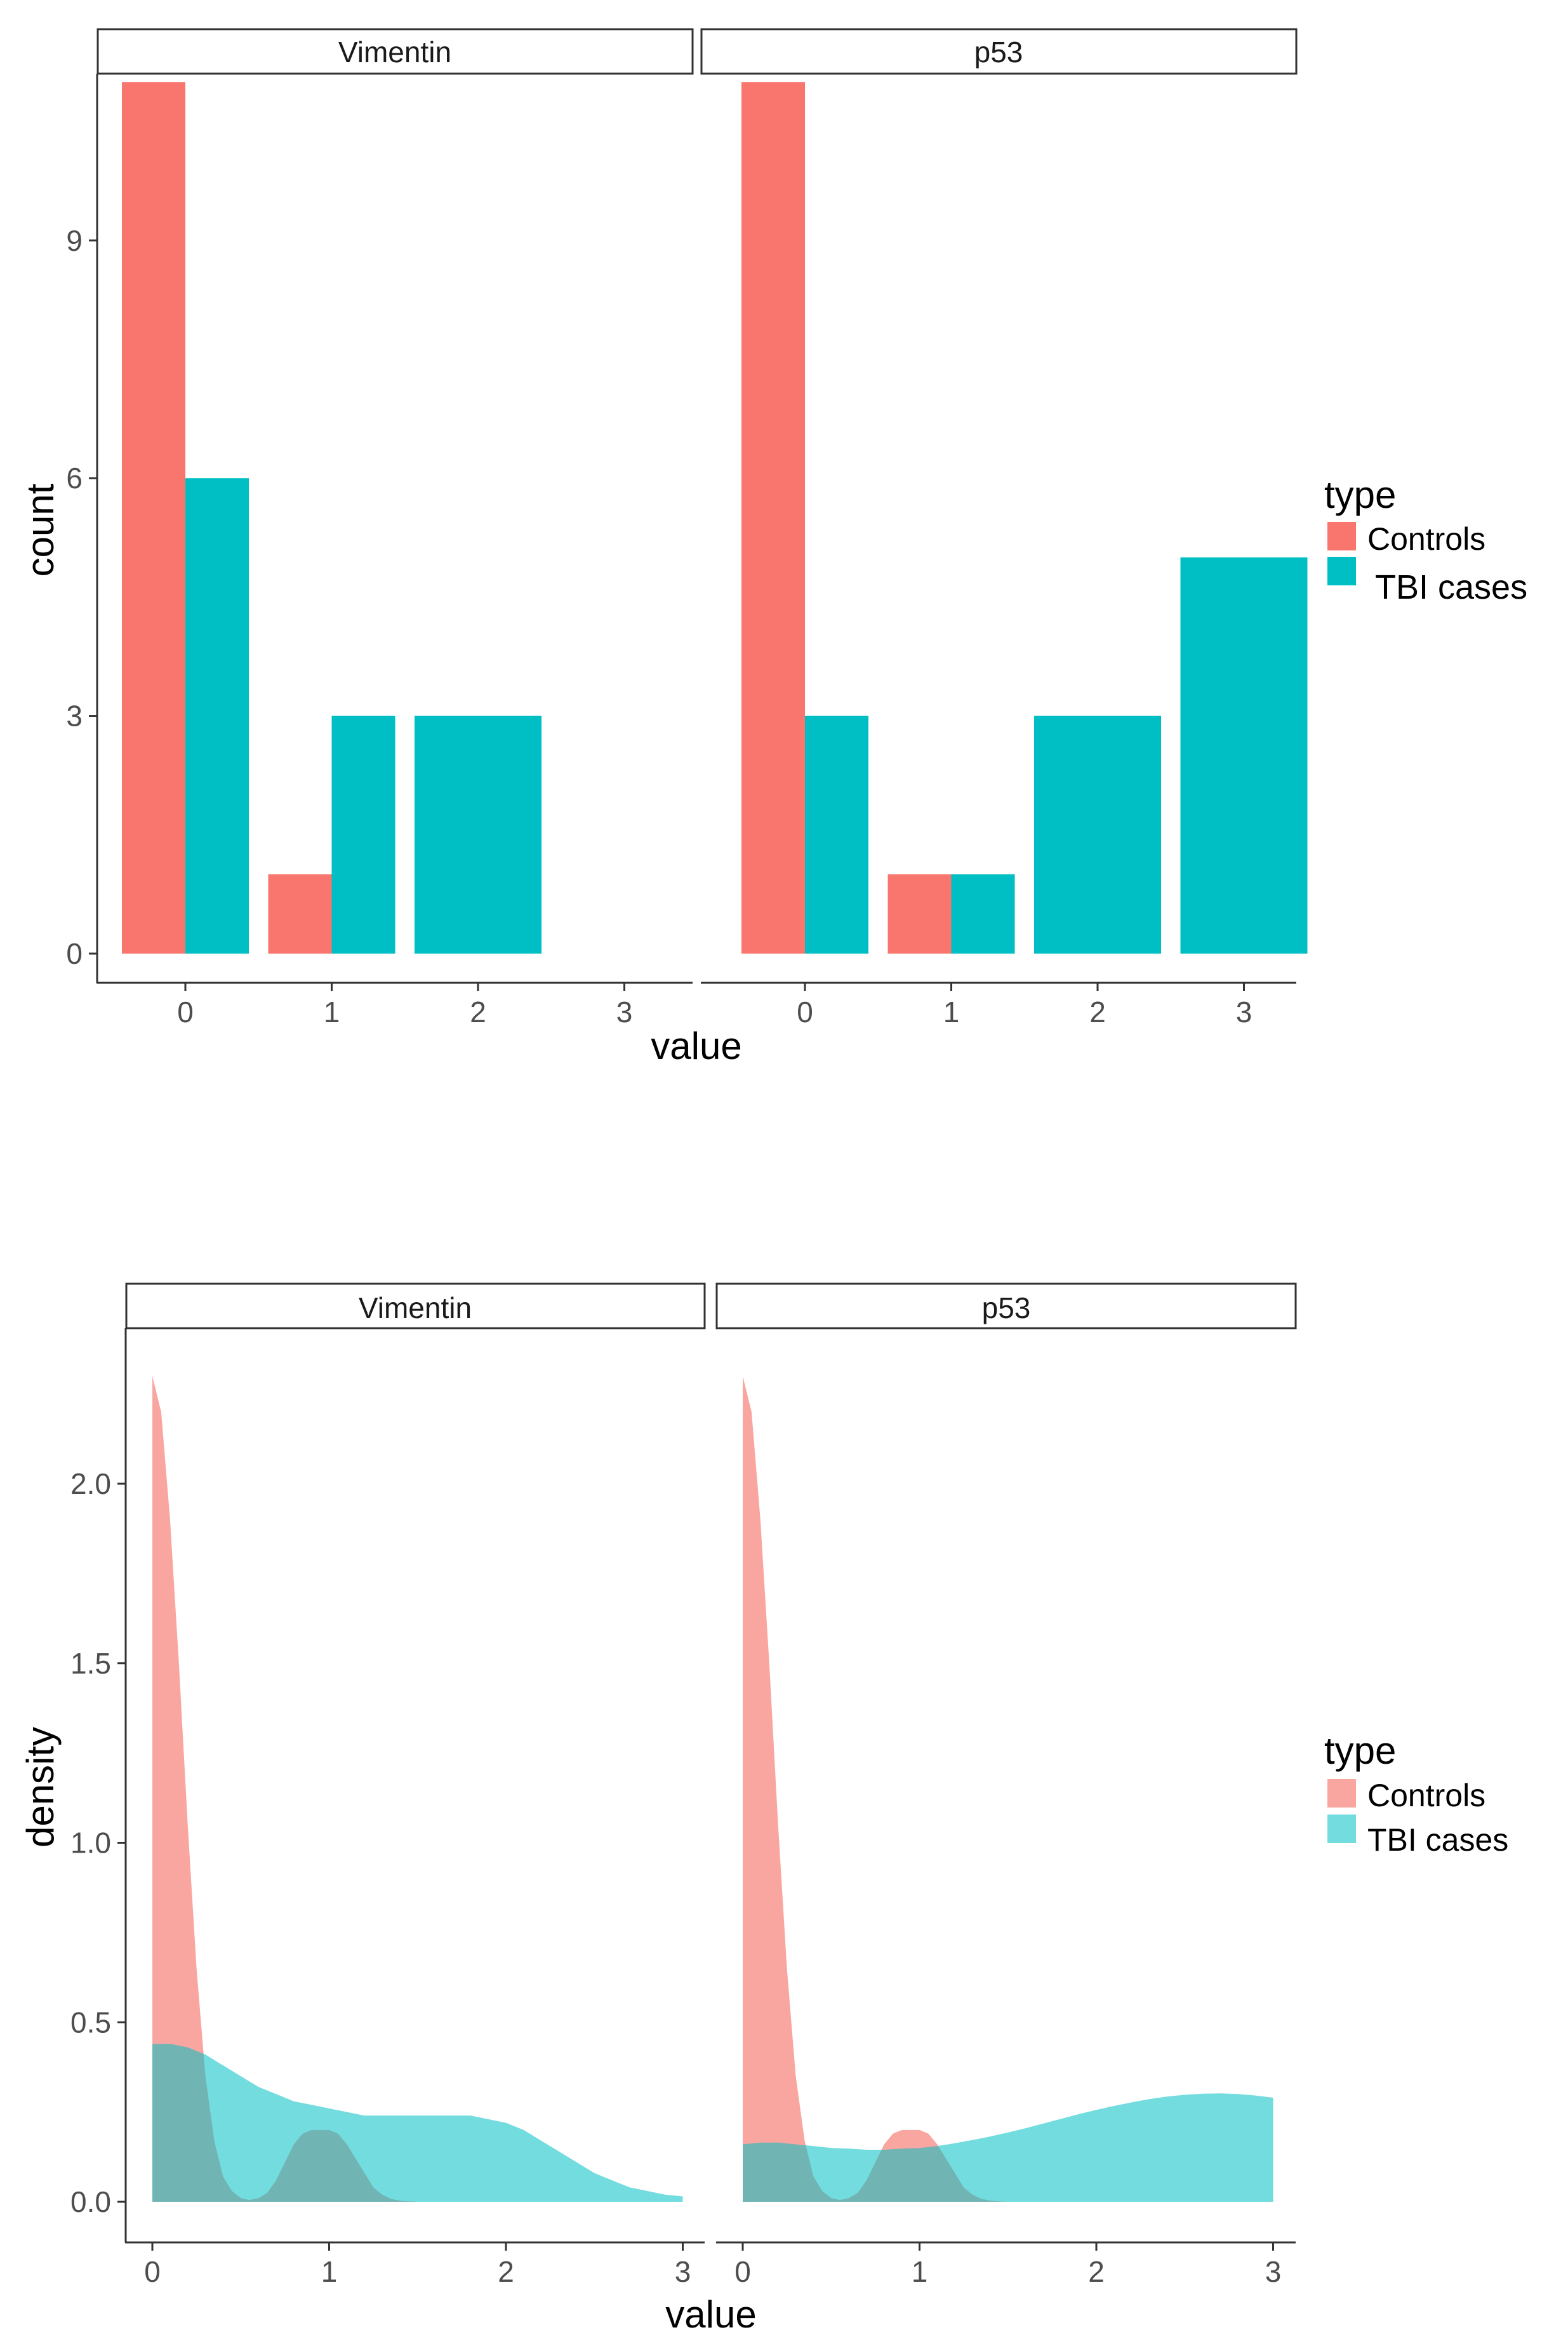 Image resolution: width=1568 pixels, height=2344 pixels. Describe the element at coordinates (74, 241) in the screenshot. I see `y-tick-label: 9` at that location.